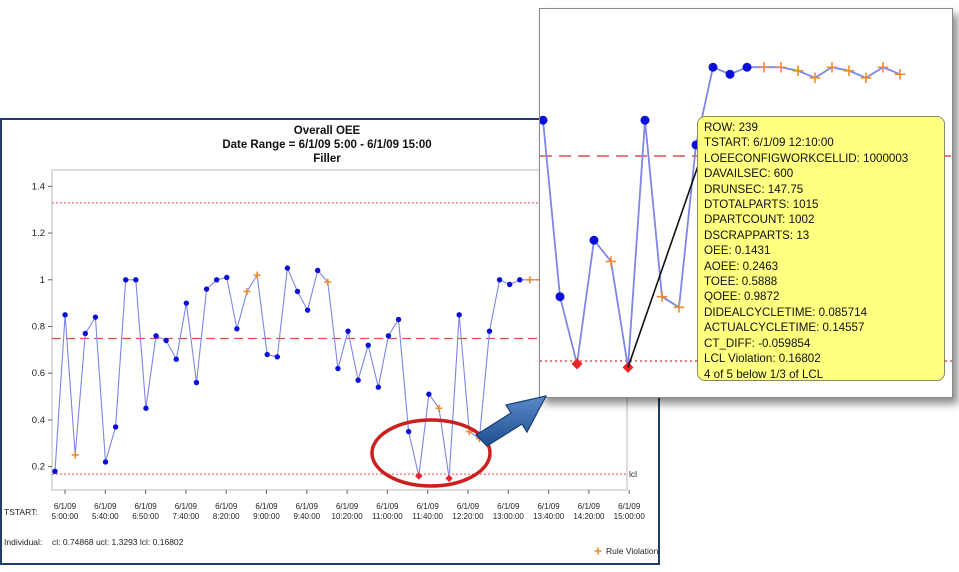  I want to click on tooltip-line: LCL Violation: 0.16802, so click(762, 359).